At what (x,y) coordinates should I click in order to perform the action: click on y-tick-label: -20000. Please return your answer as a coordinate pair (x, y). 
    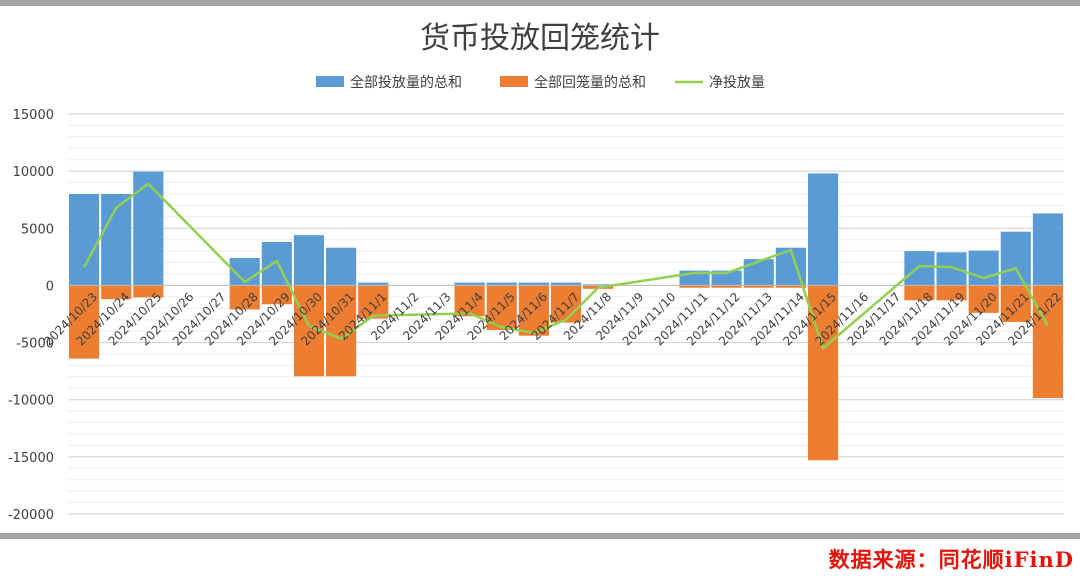
    Looking at the image, I should click on (31, 515).